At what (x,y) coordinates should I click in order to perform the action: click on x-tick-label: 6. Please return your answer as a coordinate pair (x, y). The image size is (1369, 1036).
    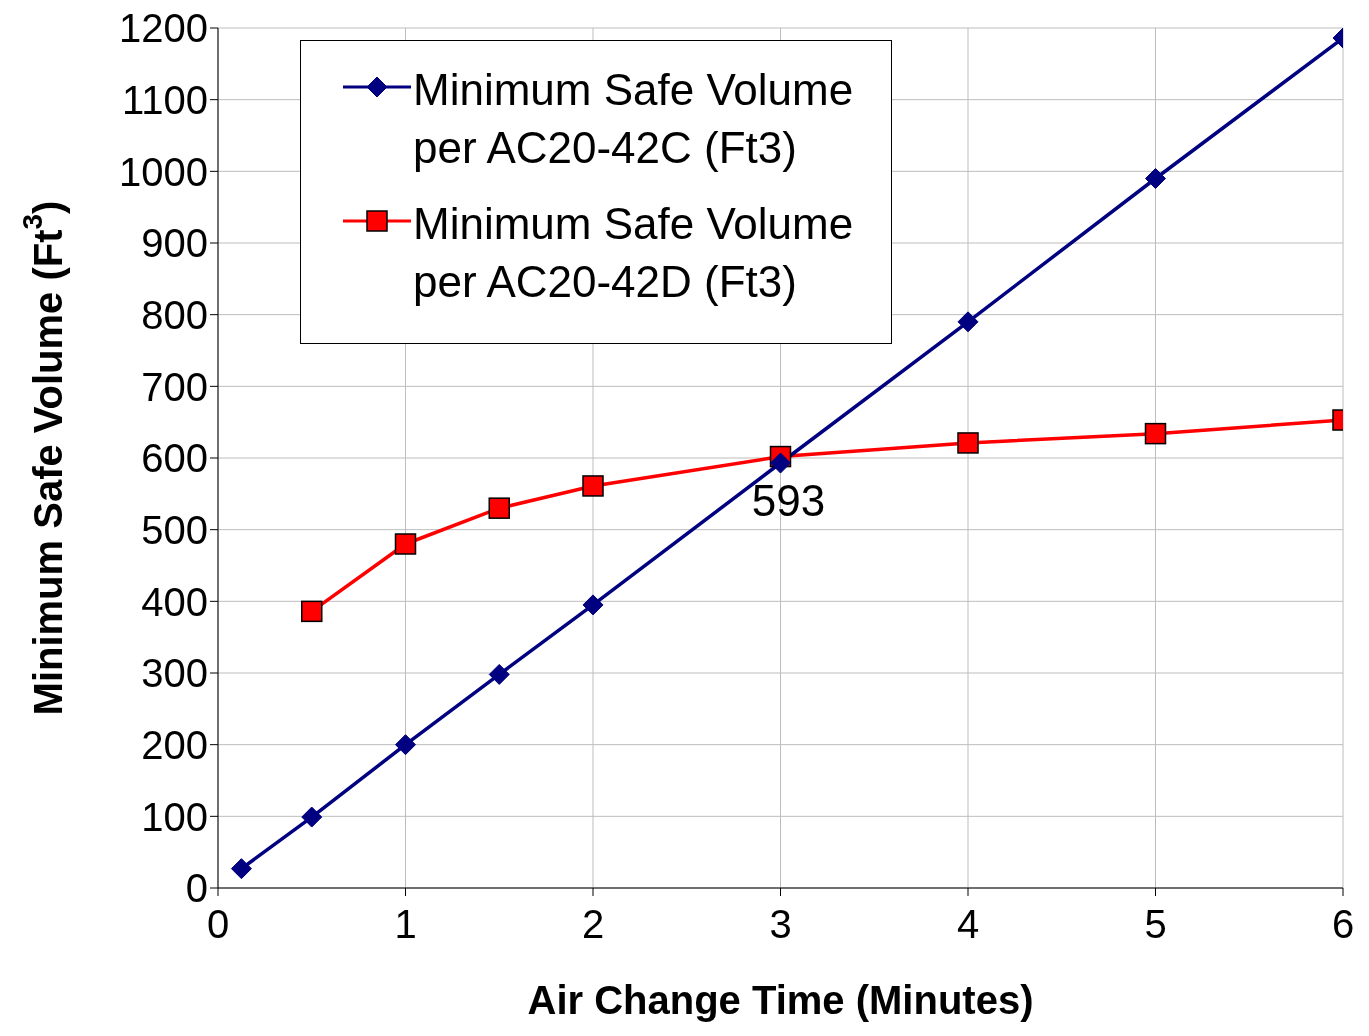
    Looking at the image, I should click on (1343, 924).